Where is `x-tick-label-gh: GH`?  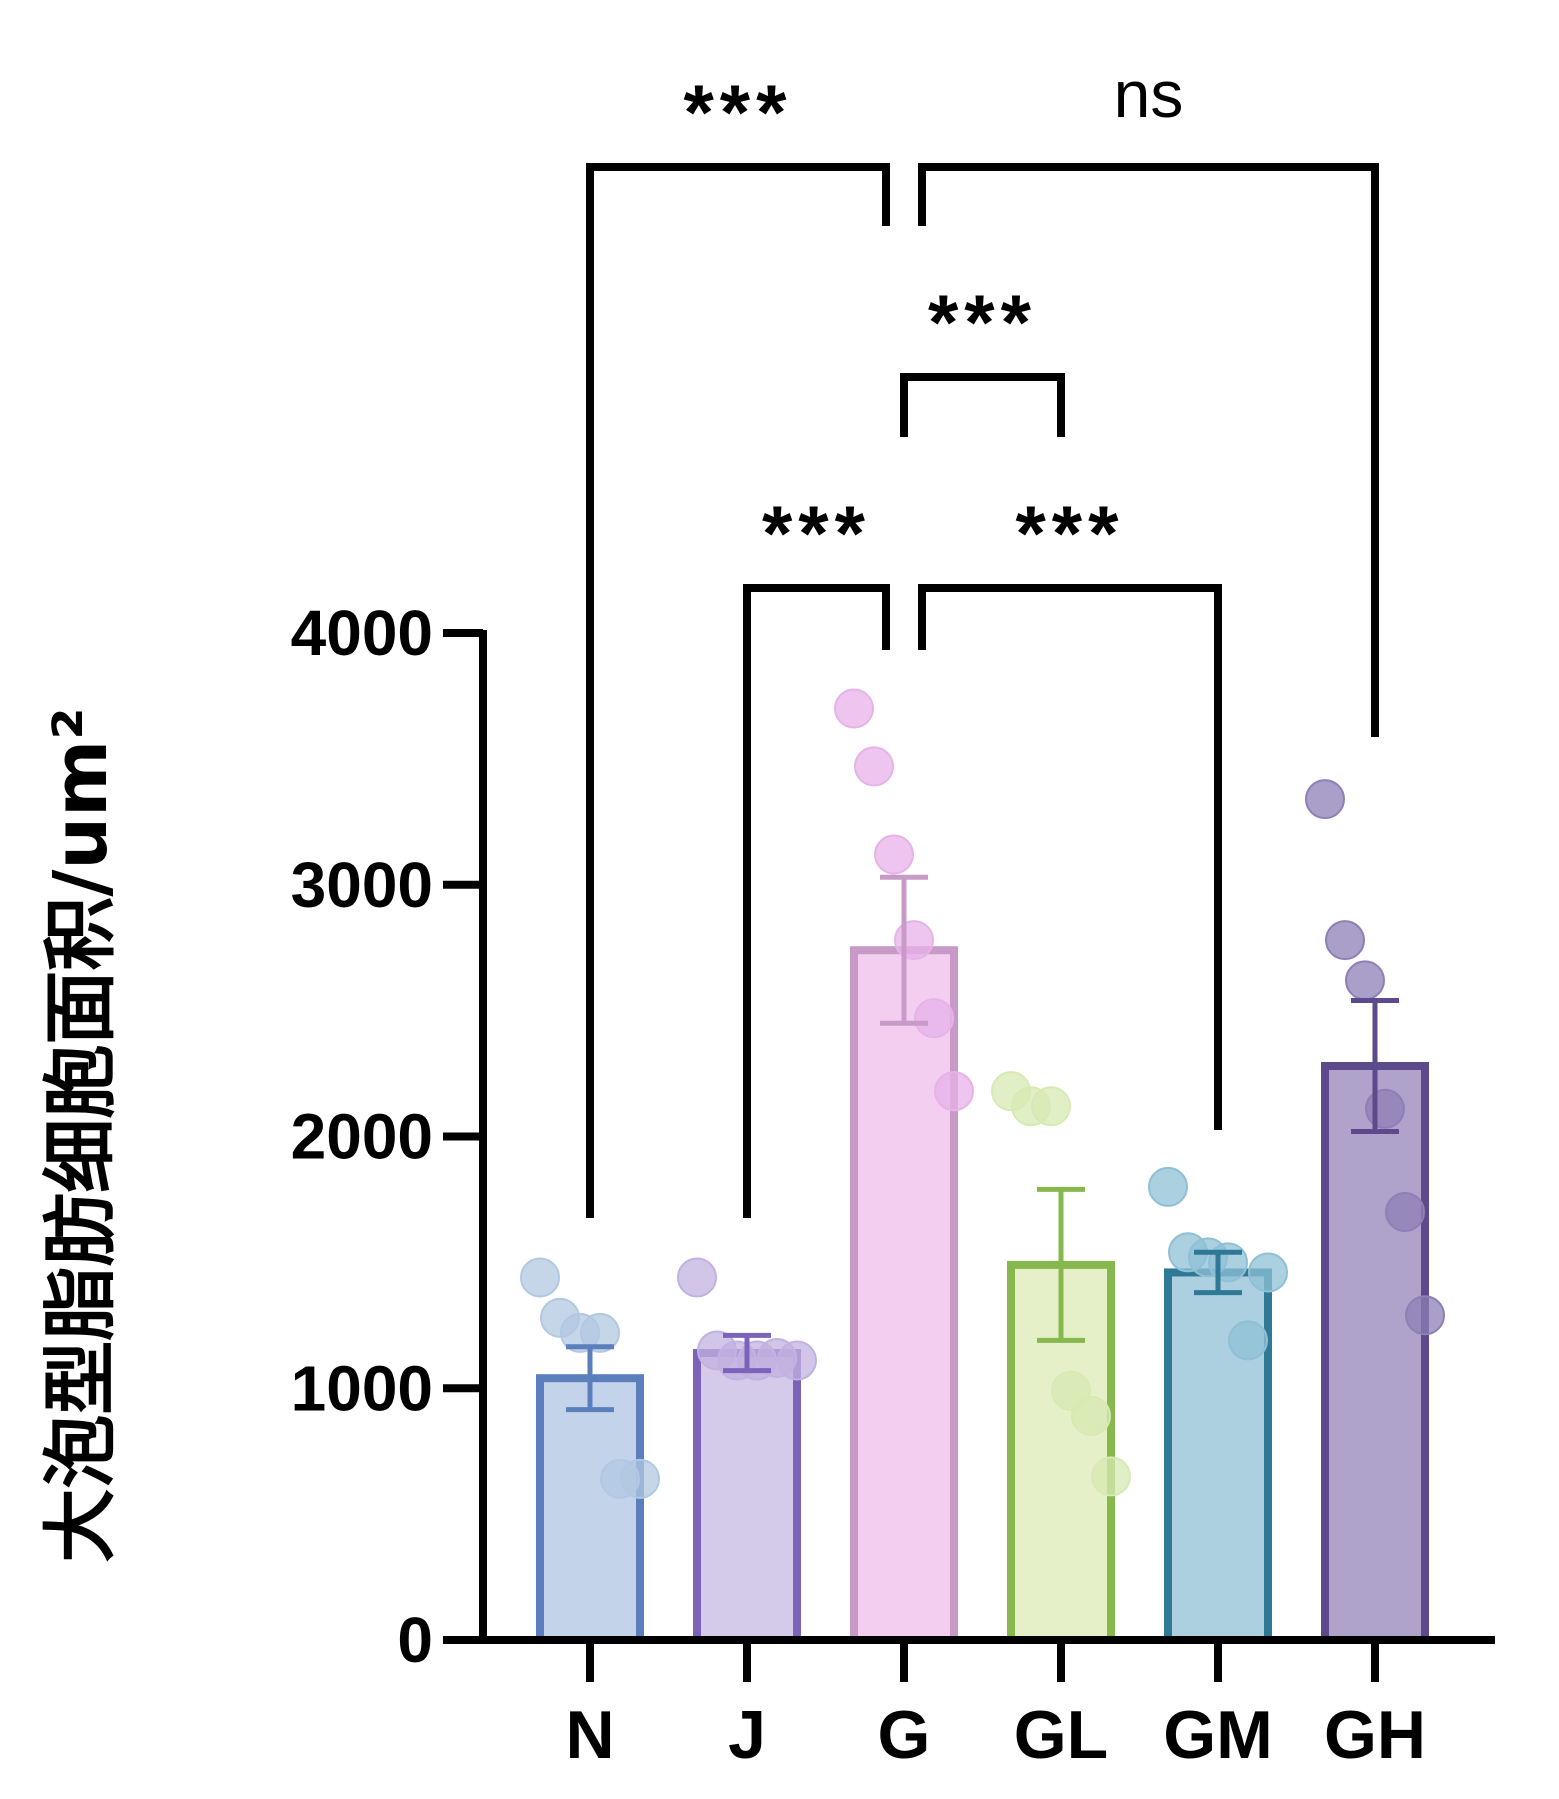 x-tick-label-gh: GH is located at coordinates (1375, 1735).